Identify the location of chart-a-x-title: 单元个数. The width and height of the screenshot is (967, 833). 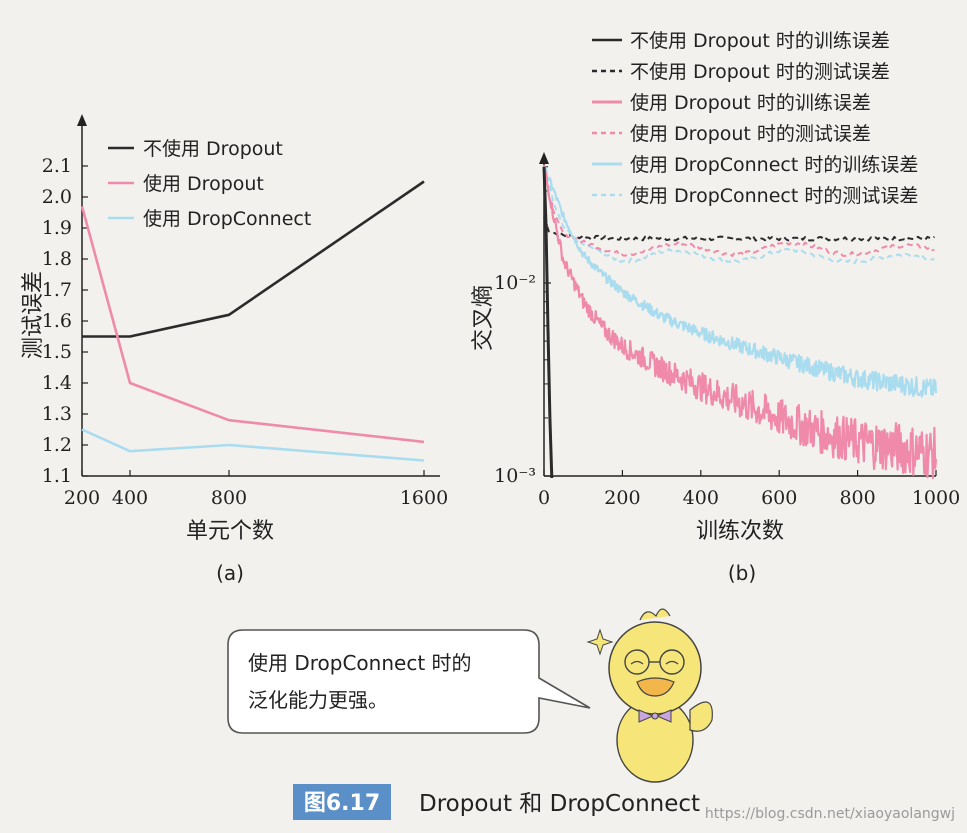
(230, 531).